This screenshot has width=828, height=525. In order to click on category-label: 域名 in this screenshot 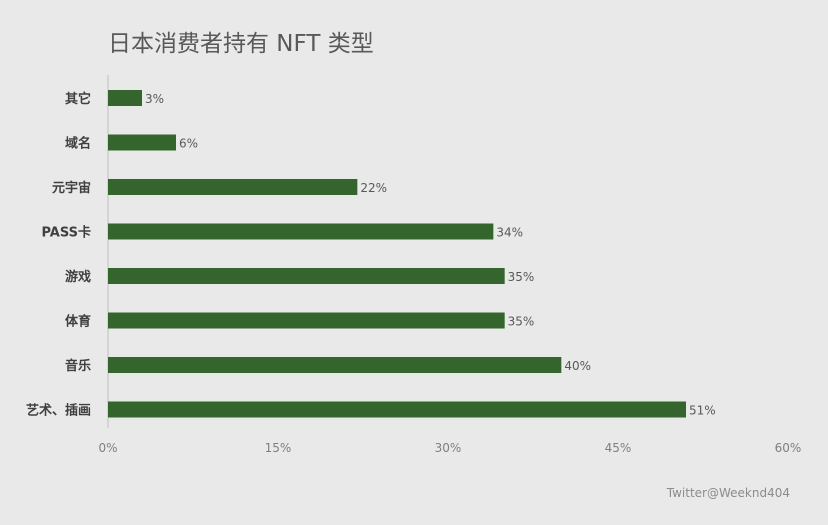, I will do `click(78, 144)`.